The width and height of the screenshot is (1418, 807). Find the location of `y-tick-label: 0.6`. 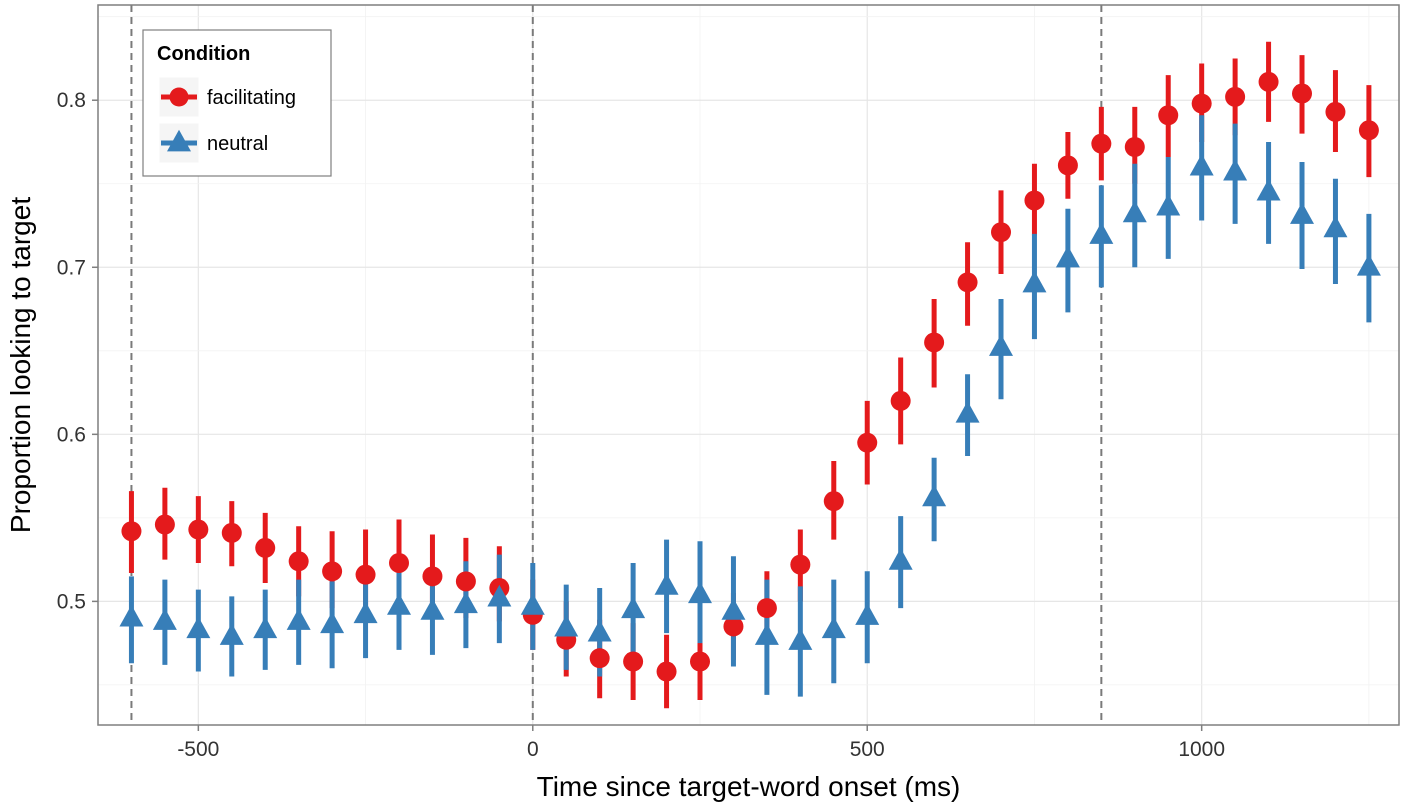

y-tick-label: 0.6 is located at coordinates (71, 434).